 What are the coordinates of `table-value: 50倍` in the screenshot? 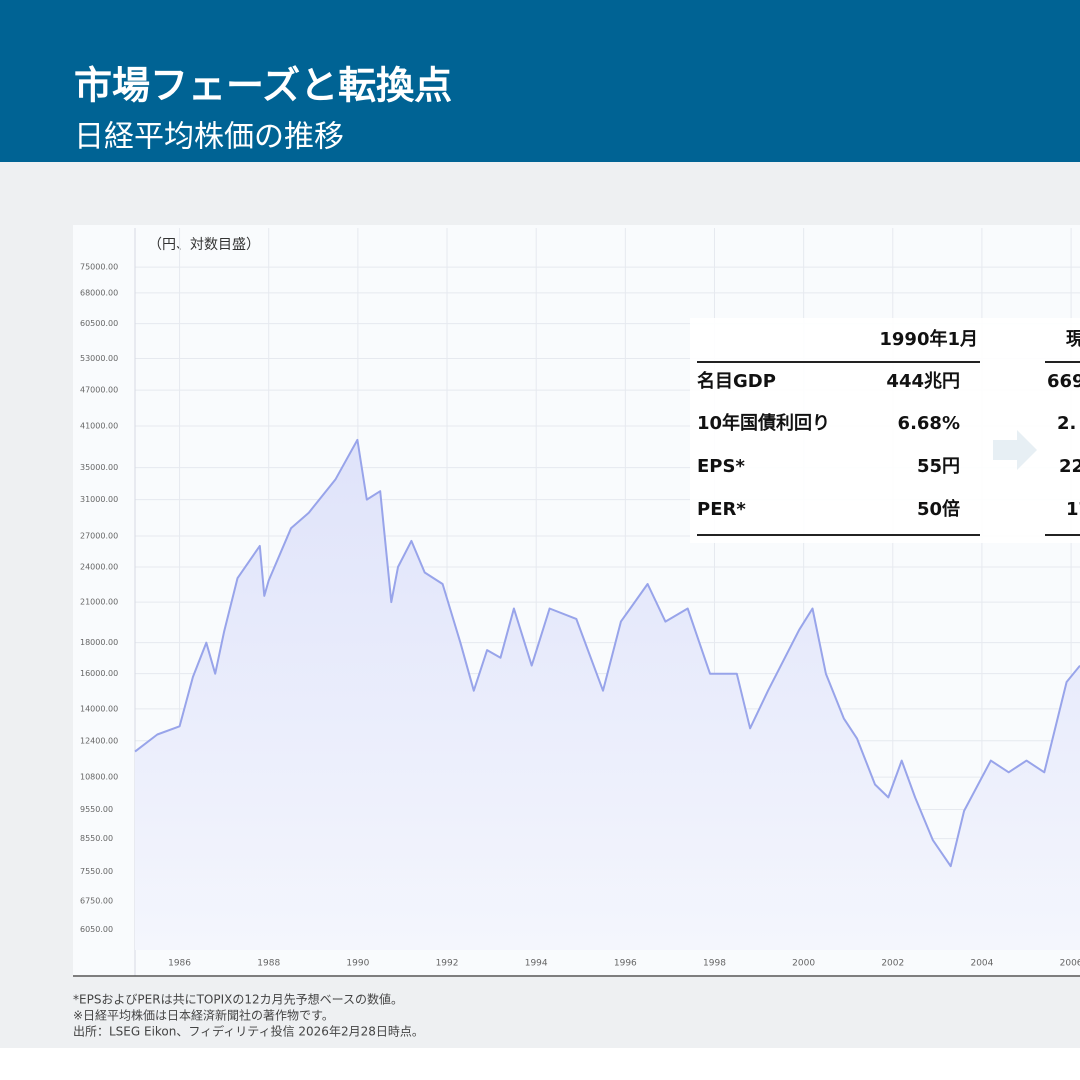 It's located at (938, 509).